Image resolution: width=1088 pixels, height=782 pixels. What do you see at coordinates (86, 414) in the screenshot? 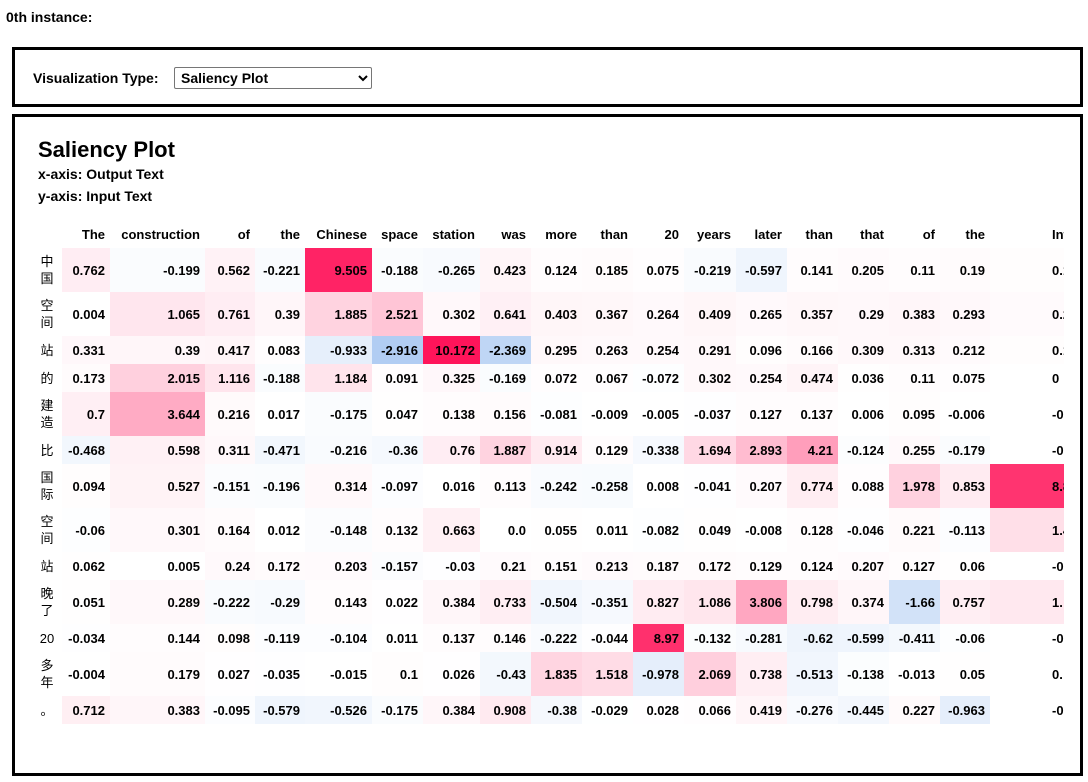
I see `saliency-cell: 0.7` at bounding box center [86, 414].